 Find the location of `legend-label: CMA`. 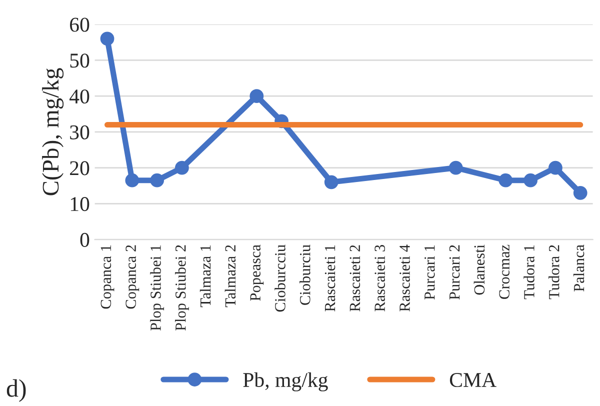

legend-label: CMA is located at coordinates (473, 380).